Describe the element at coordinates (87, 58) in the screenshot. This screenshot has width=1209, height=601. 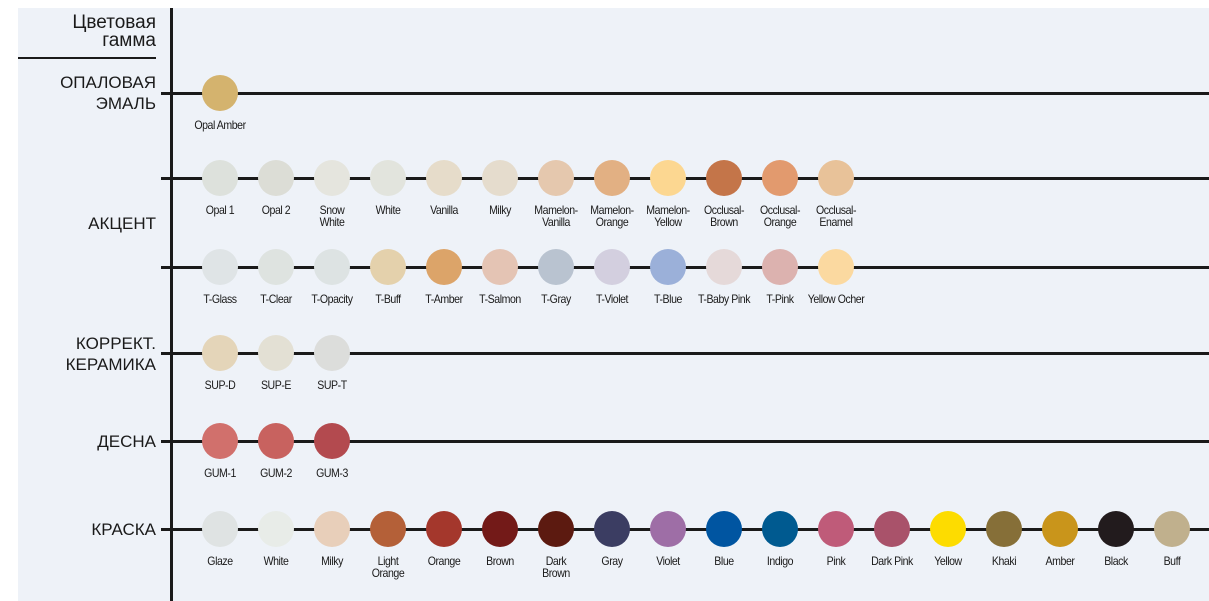
I see `header-divider` at that location.